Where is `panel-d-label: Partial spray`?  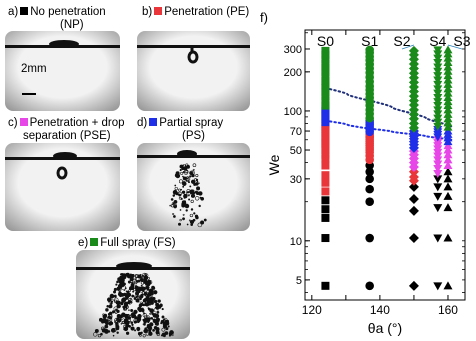 panel-d-label: Partial spray is located at coordinates (191, 123).